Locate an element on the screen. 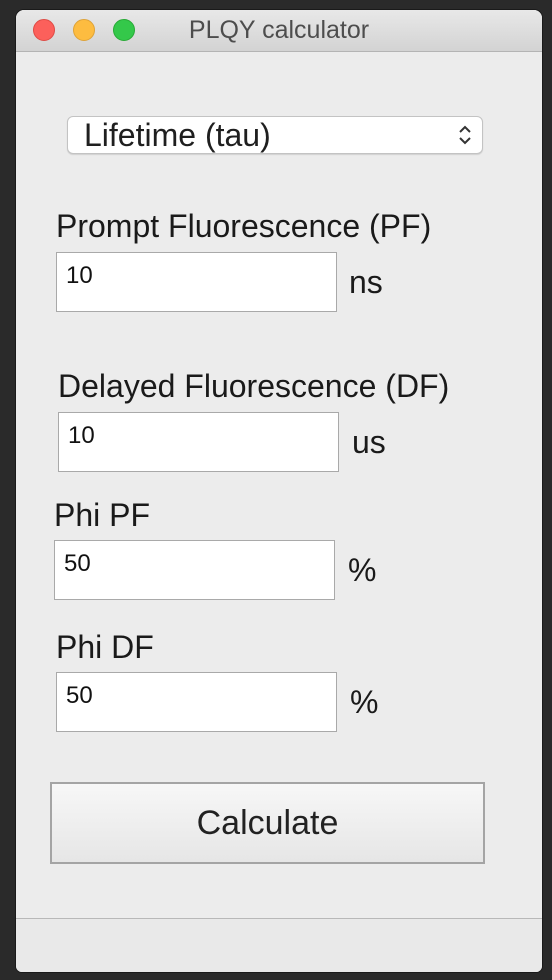 This screenshot has height=980, width=552. pf-unit: ns is located at coordinates (366, 282).